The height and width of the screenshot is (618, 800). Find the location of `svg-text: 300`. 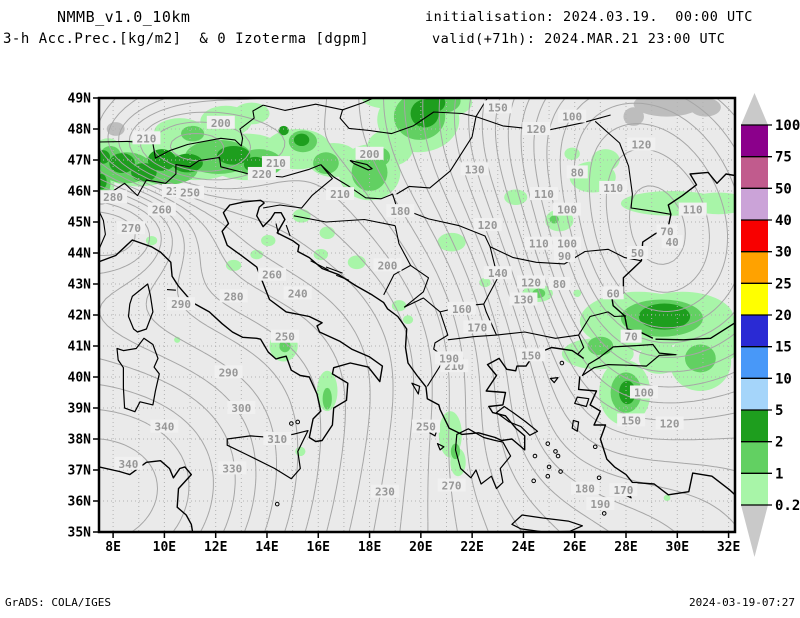

svg-text: 300 is located at coordinates (241, 408).